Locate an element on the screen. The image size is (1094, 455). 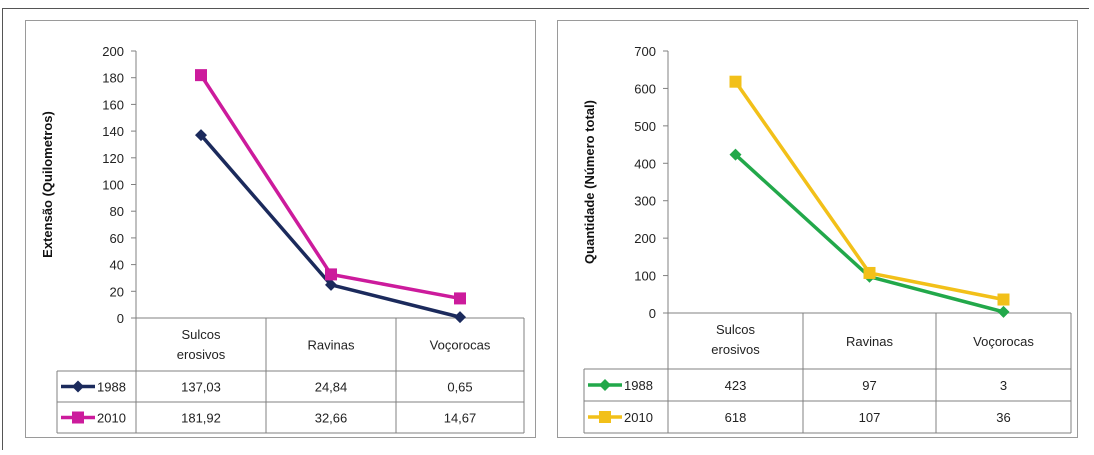
chart0-y-tick-label: 60 is located at coordinates (117, 238).